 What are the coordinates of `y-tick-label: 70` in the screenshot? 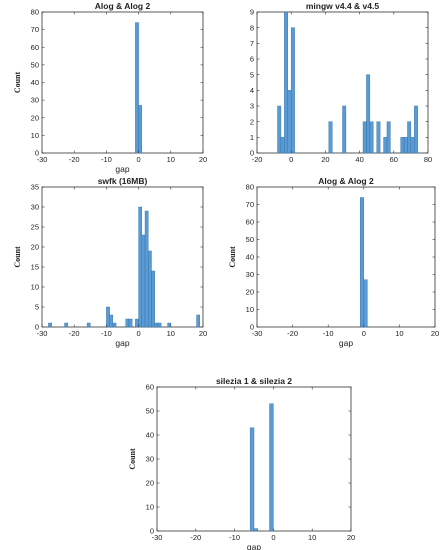 It's located at (35, 29).